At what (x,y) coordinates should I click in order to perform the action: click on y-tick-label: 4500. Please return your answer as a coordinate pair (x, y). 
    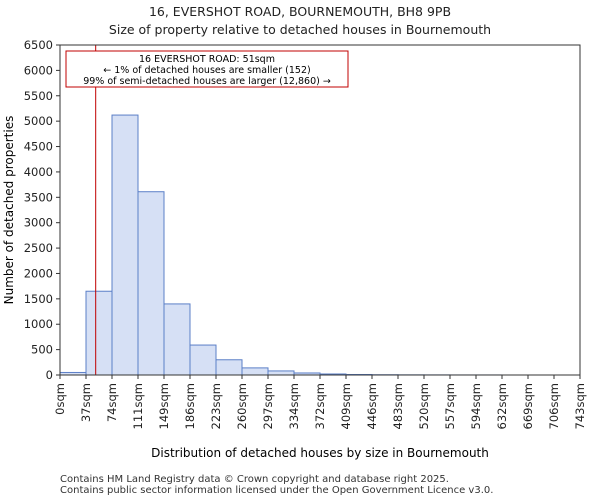
    Looking at the image, I should click on (38, 147).